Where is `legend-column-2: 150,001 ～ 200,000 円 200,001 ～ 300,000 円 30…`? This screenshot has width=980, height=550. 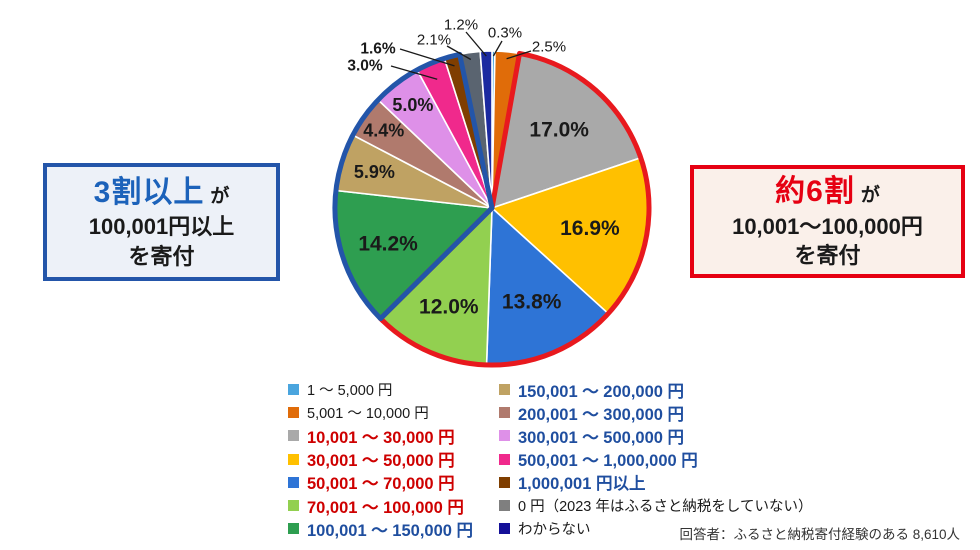 legend-column-2: 150,001 ～ 200,000 円 200,001 ～ 300,000 円 30… is located at coordinates (655, 459).